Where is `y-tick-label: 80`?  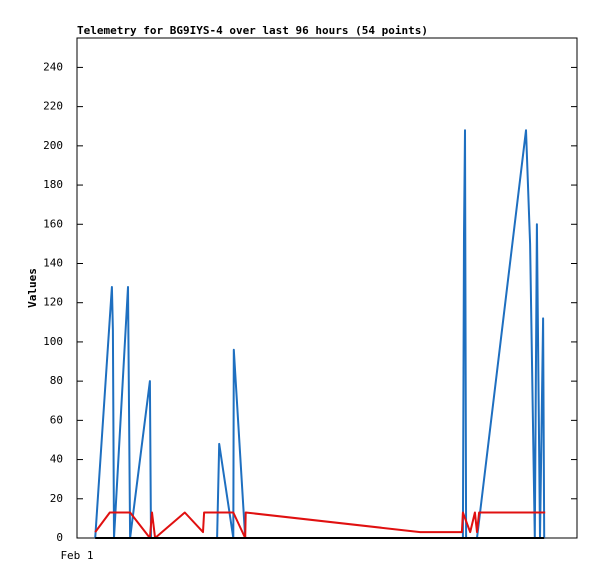
y-tick-label: 80 is located at coordinates (56, 380).